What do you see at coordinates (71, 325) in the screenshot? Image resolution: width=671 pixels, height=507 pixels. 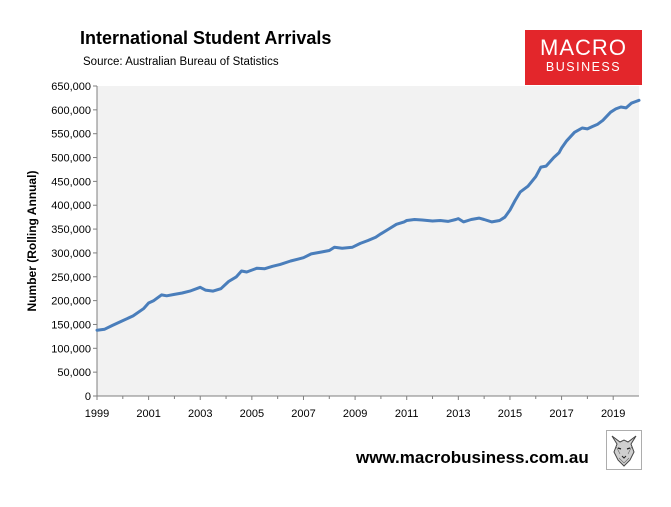 I see `y-tick-label: 150,000` at bounding box center [71, 325].